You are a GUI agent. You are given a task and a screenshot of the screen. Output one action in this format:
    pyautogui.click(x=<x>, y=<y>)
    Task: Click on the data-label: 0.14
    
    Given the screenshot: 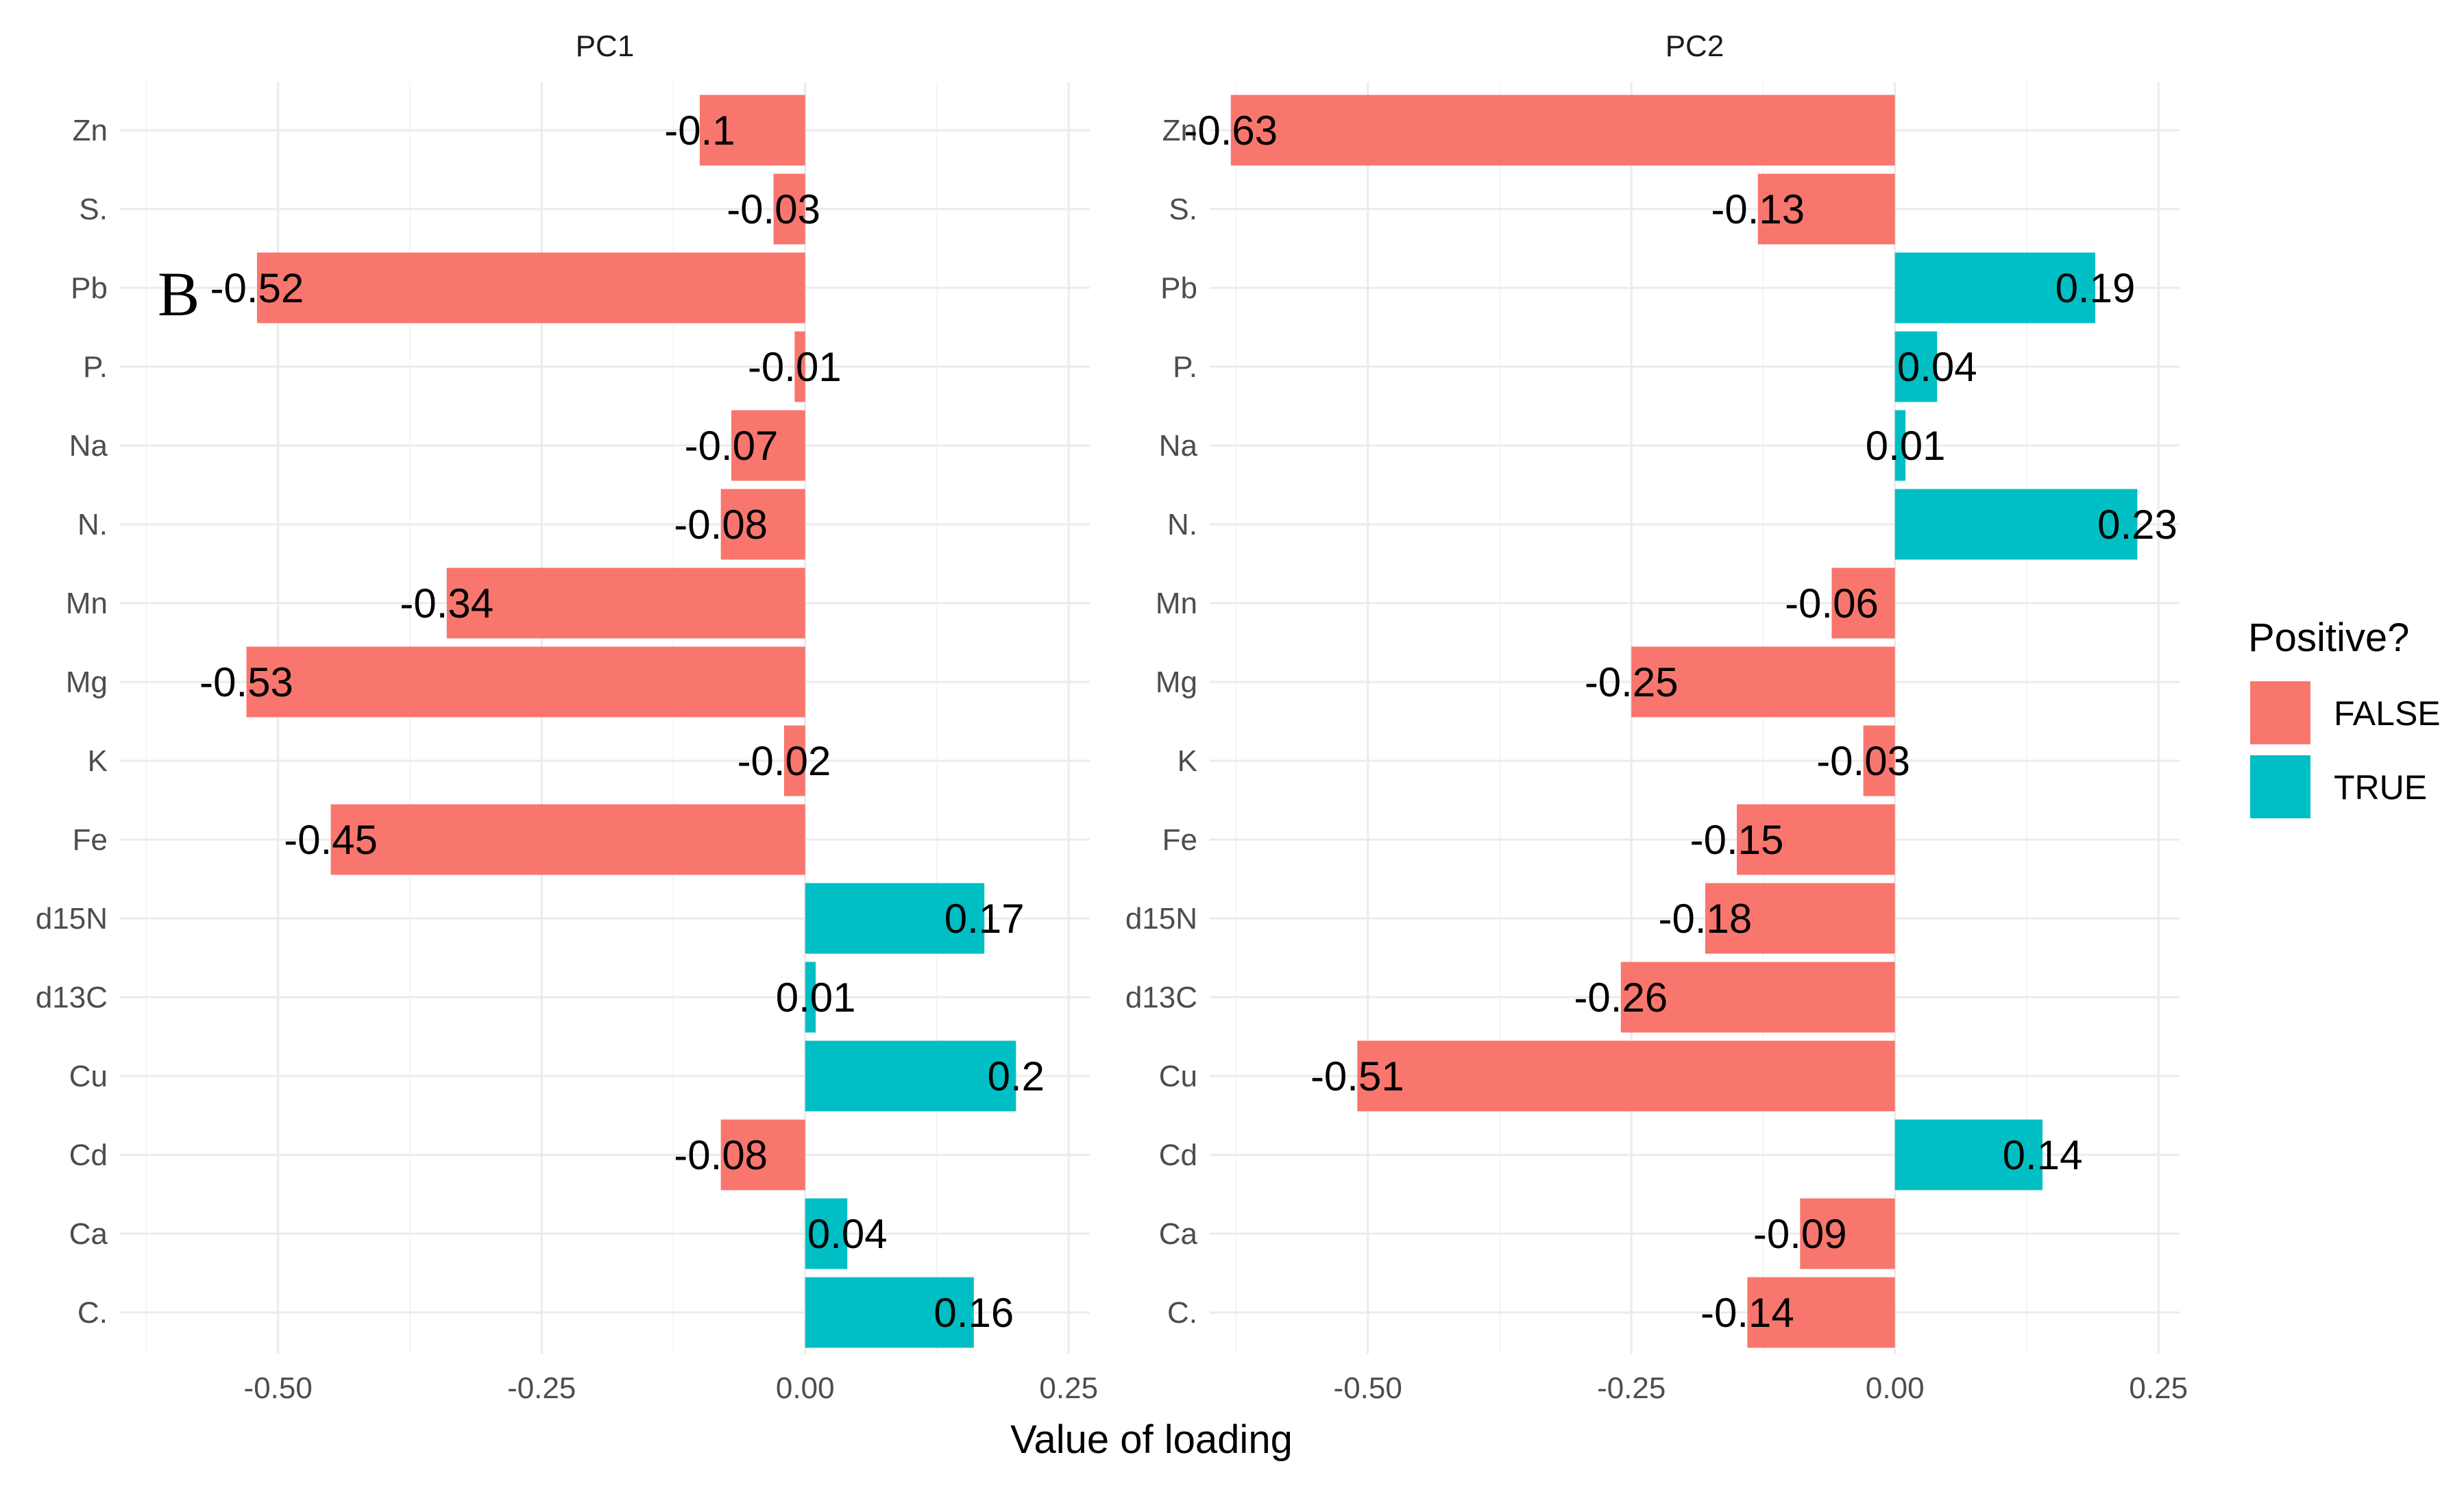 What is the action you would take?
    pyautogui.click(x=2043, y=1155)
    